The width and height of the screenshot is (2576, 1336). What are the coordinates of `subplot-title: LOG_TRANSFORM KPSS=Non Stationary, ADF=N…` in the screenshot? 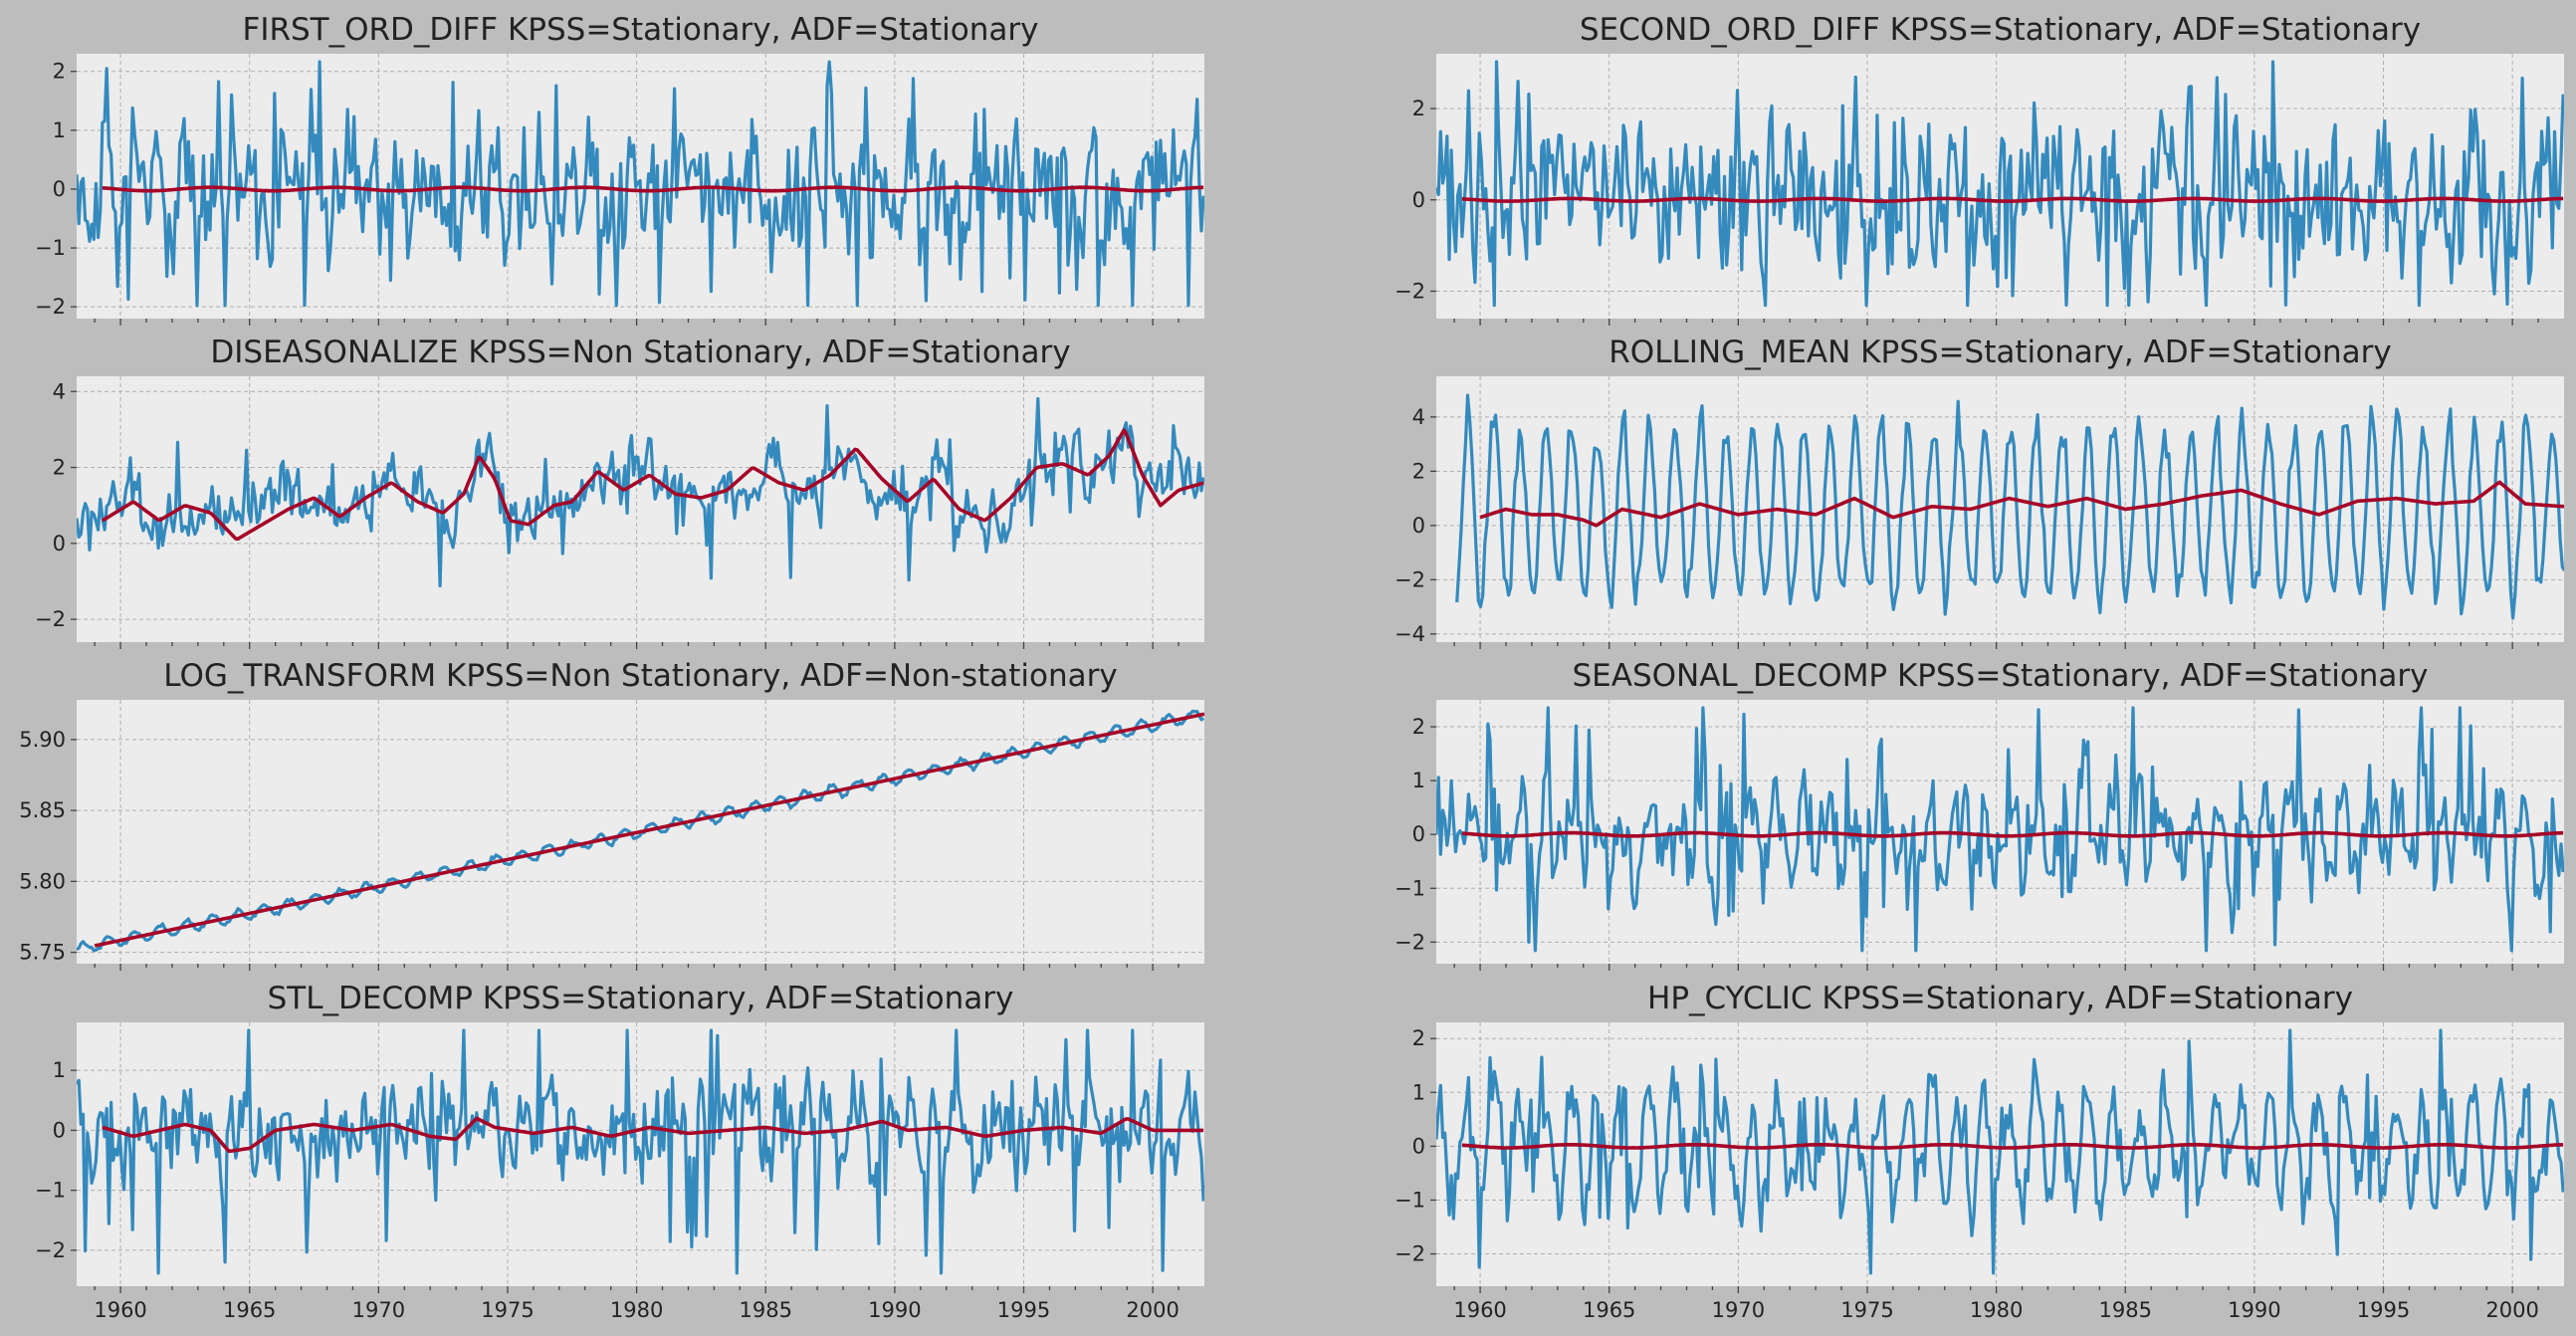 It's located at (640, 676).